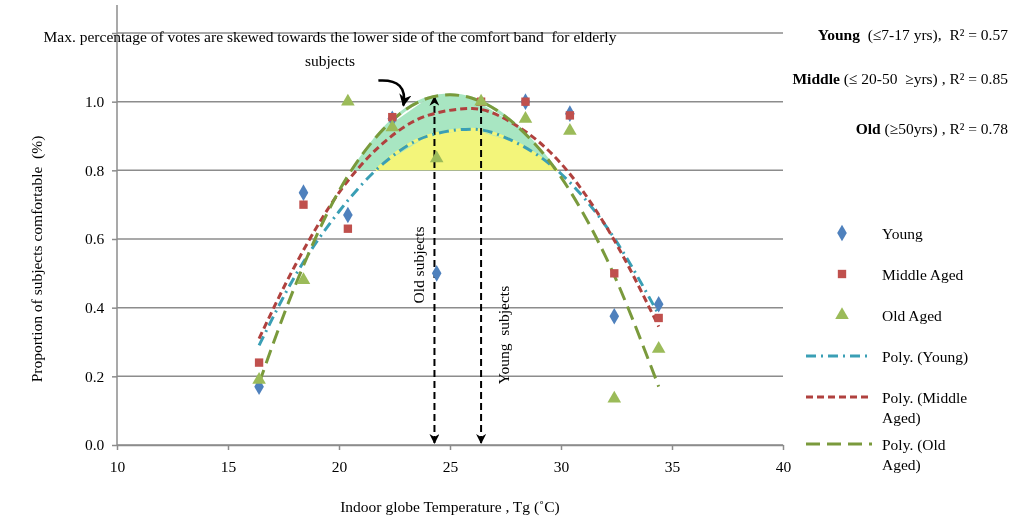 The height and width of the screenshot is (516, 1013). What do you see at coordinates (504, 335) in the screenshot?
I see `ref-line-label: Young subjects` at bounding box center [504, 335].